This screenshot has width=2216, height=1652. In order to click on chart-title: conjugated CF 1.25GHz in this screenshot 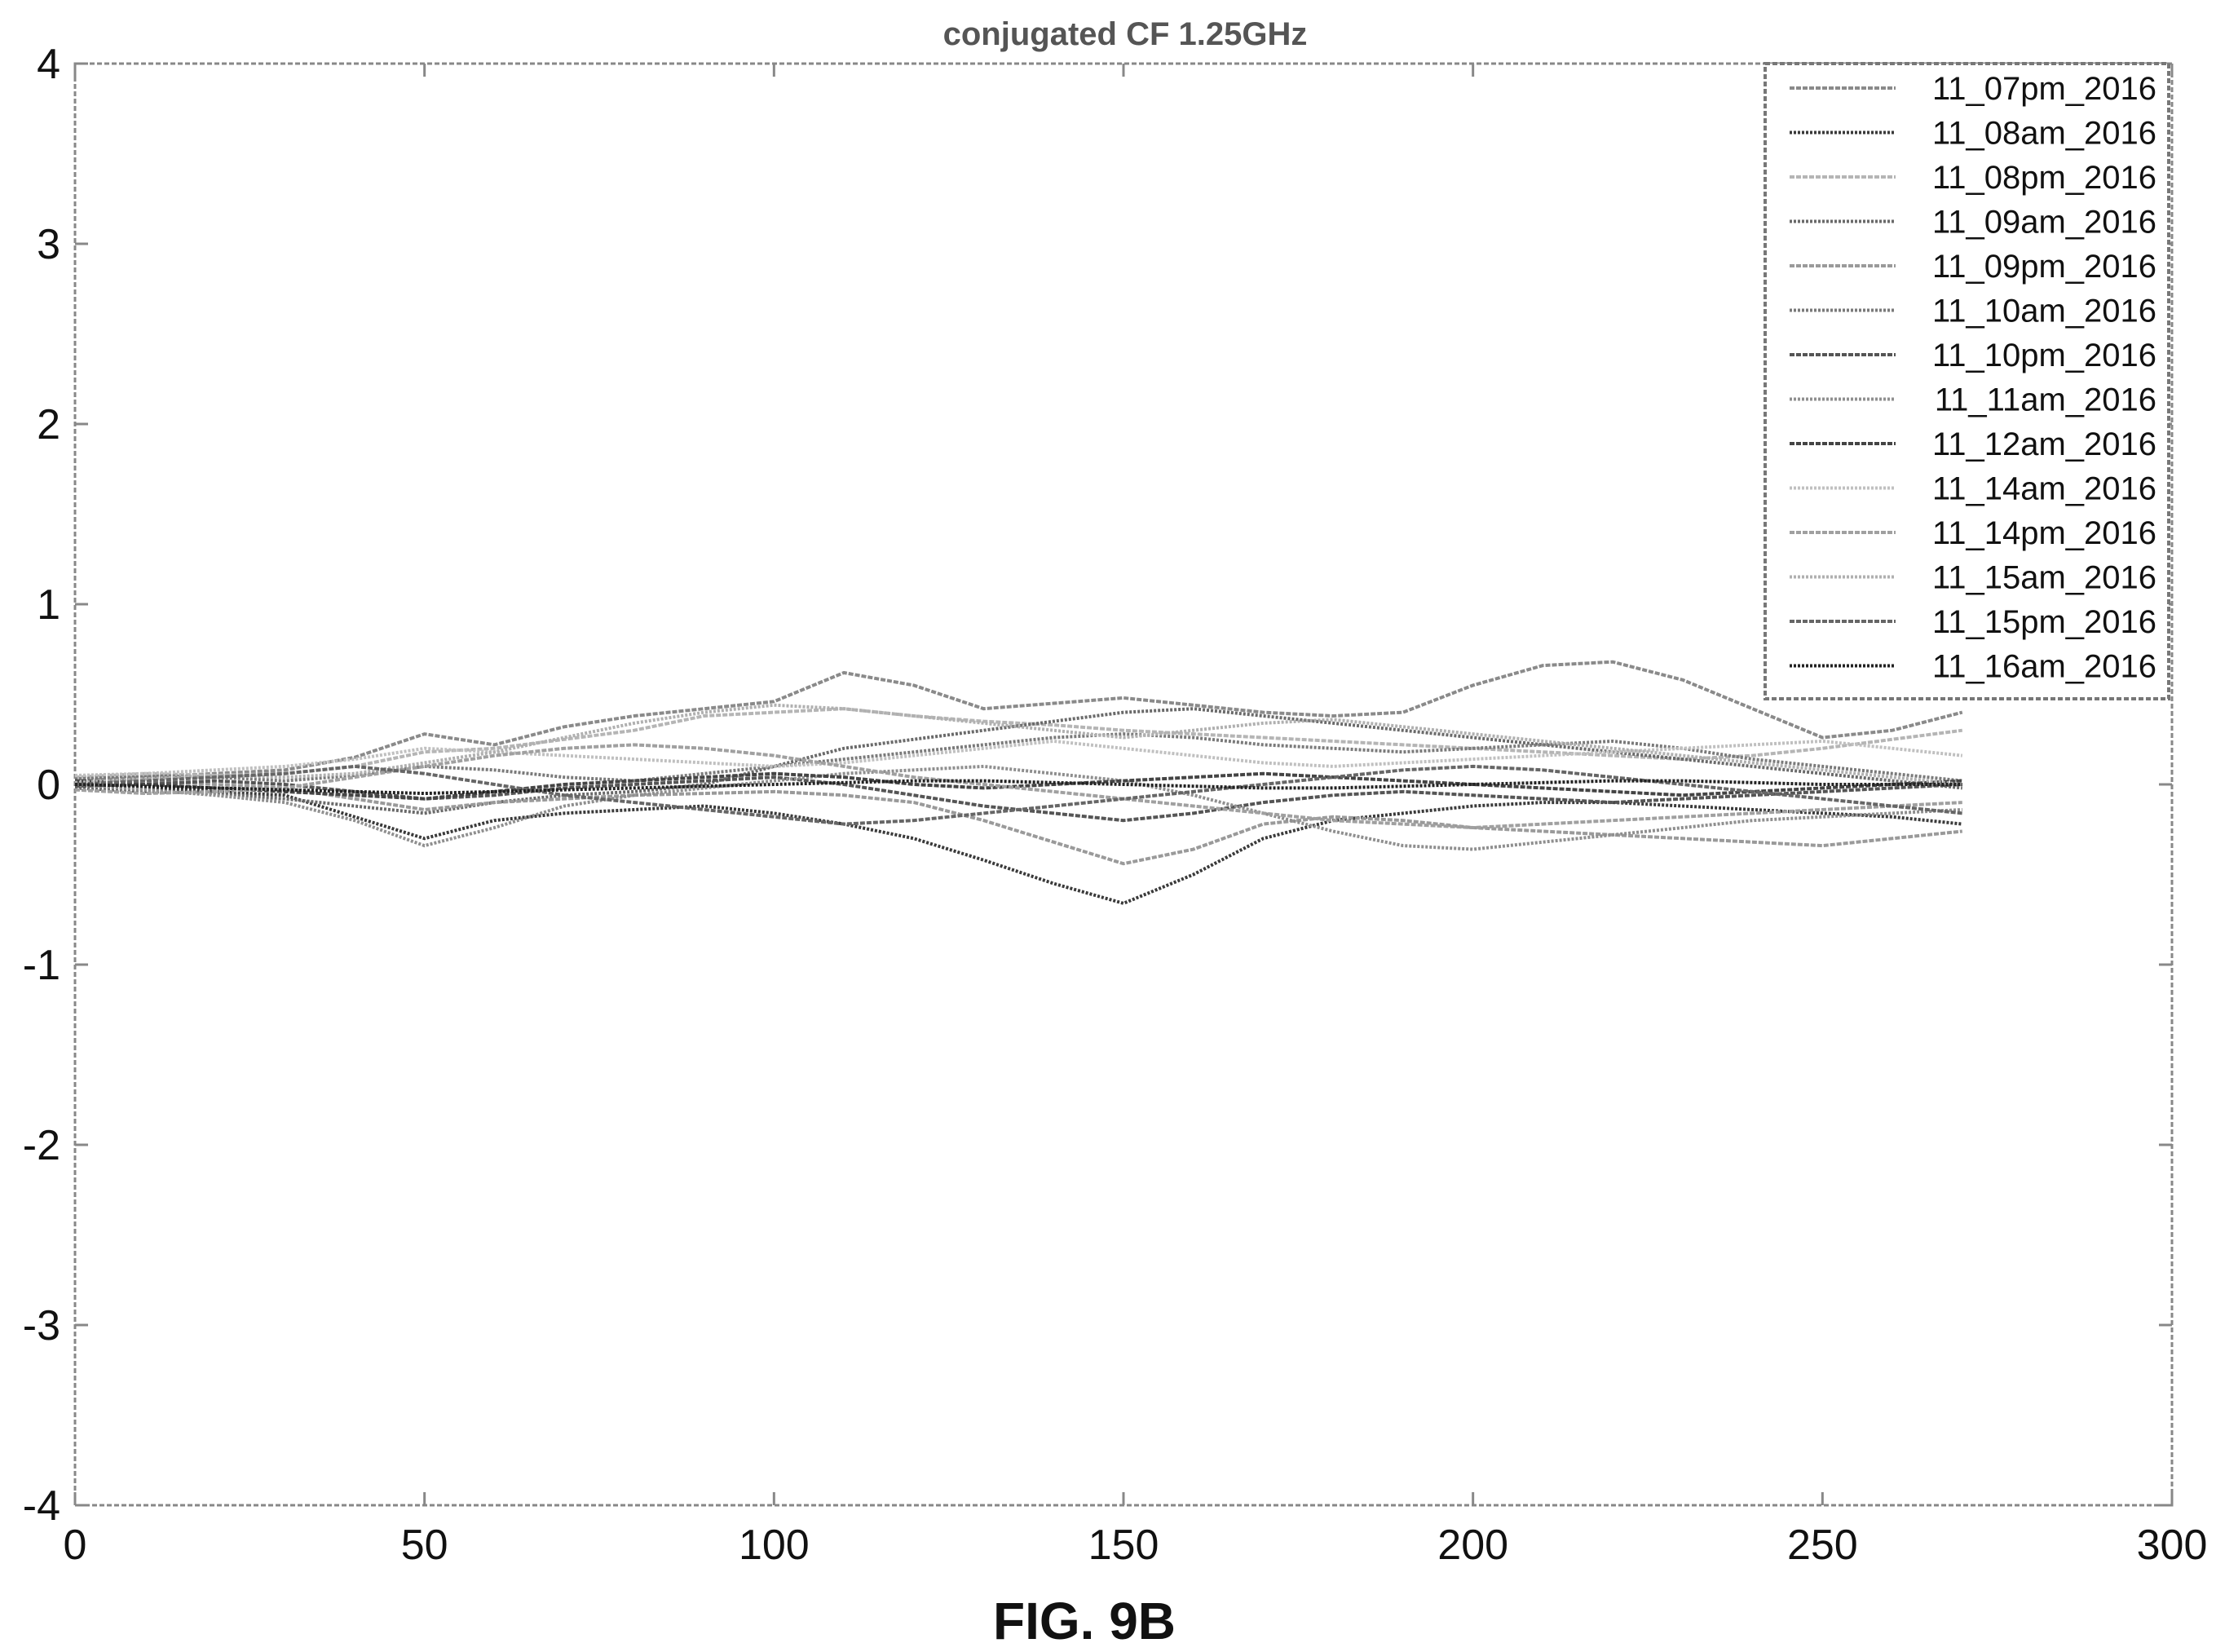, I will do `click(1125, 34)`.